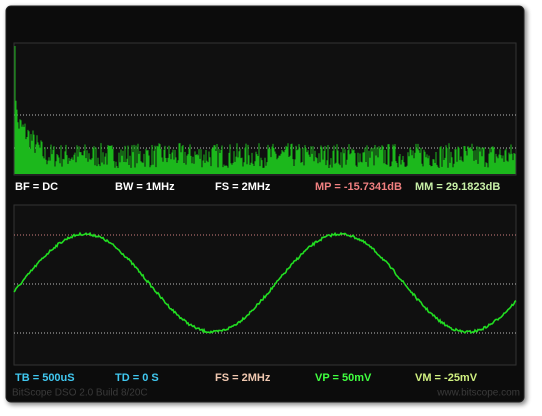 This screenshot has height=416, width=542. I want to click on footer-left: BitScope DSO 2.0 Build 8/20C, so click(80, 393).